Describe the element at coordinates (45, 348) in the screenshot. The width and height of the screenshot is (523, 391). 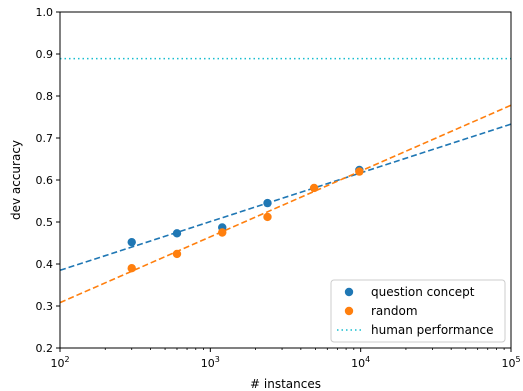
I see `y-tick-label-0: 0.2` at that location.